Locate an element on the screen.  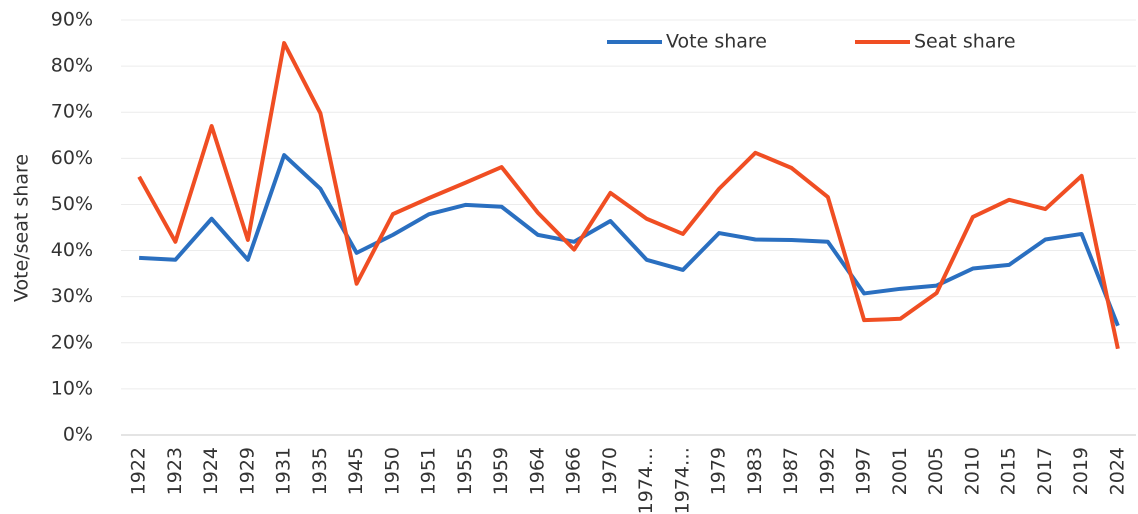
x-tick-label: 2010 is located at coordinates (972, 471).